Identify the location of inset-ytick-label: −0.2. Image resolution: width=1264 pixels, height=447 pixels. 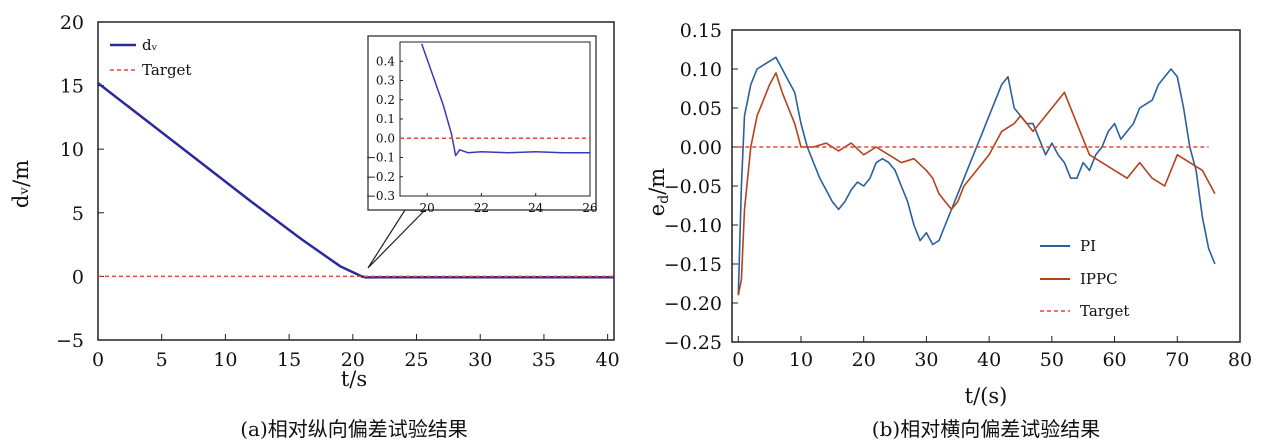
(380, 177).